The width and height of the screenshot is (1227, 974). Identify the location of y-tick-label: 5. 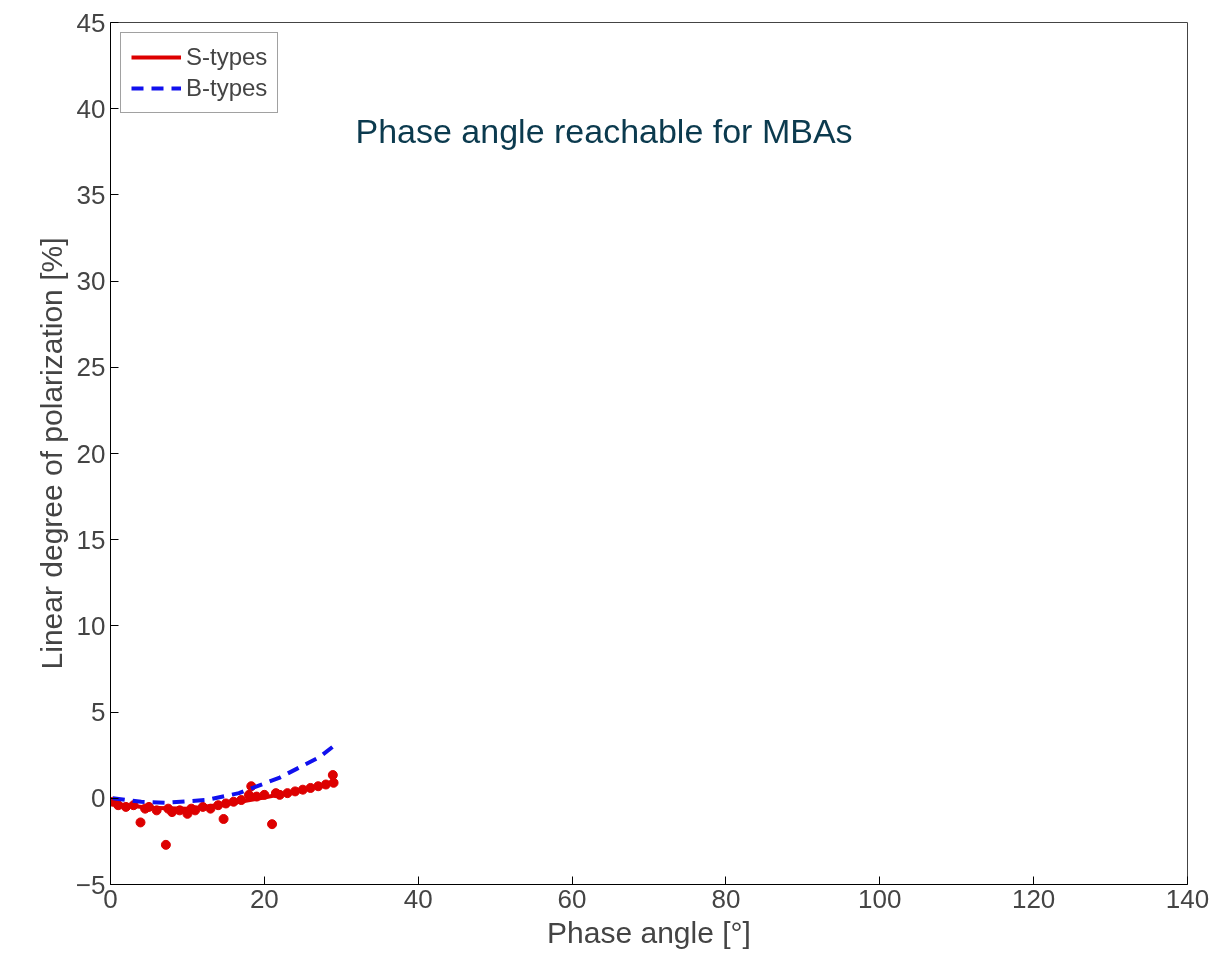
(98, 712).